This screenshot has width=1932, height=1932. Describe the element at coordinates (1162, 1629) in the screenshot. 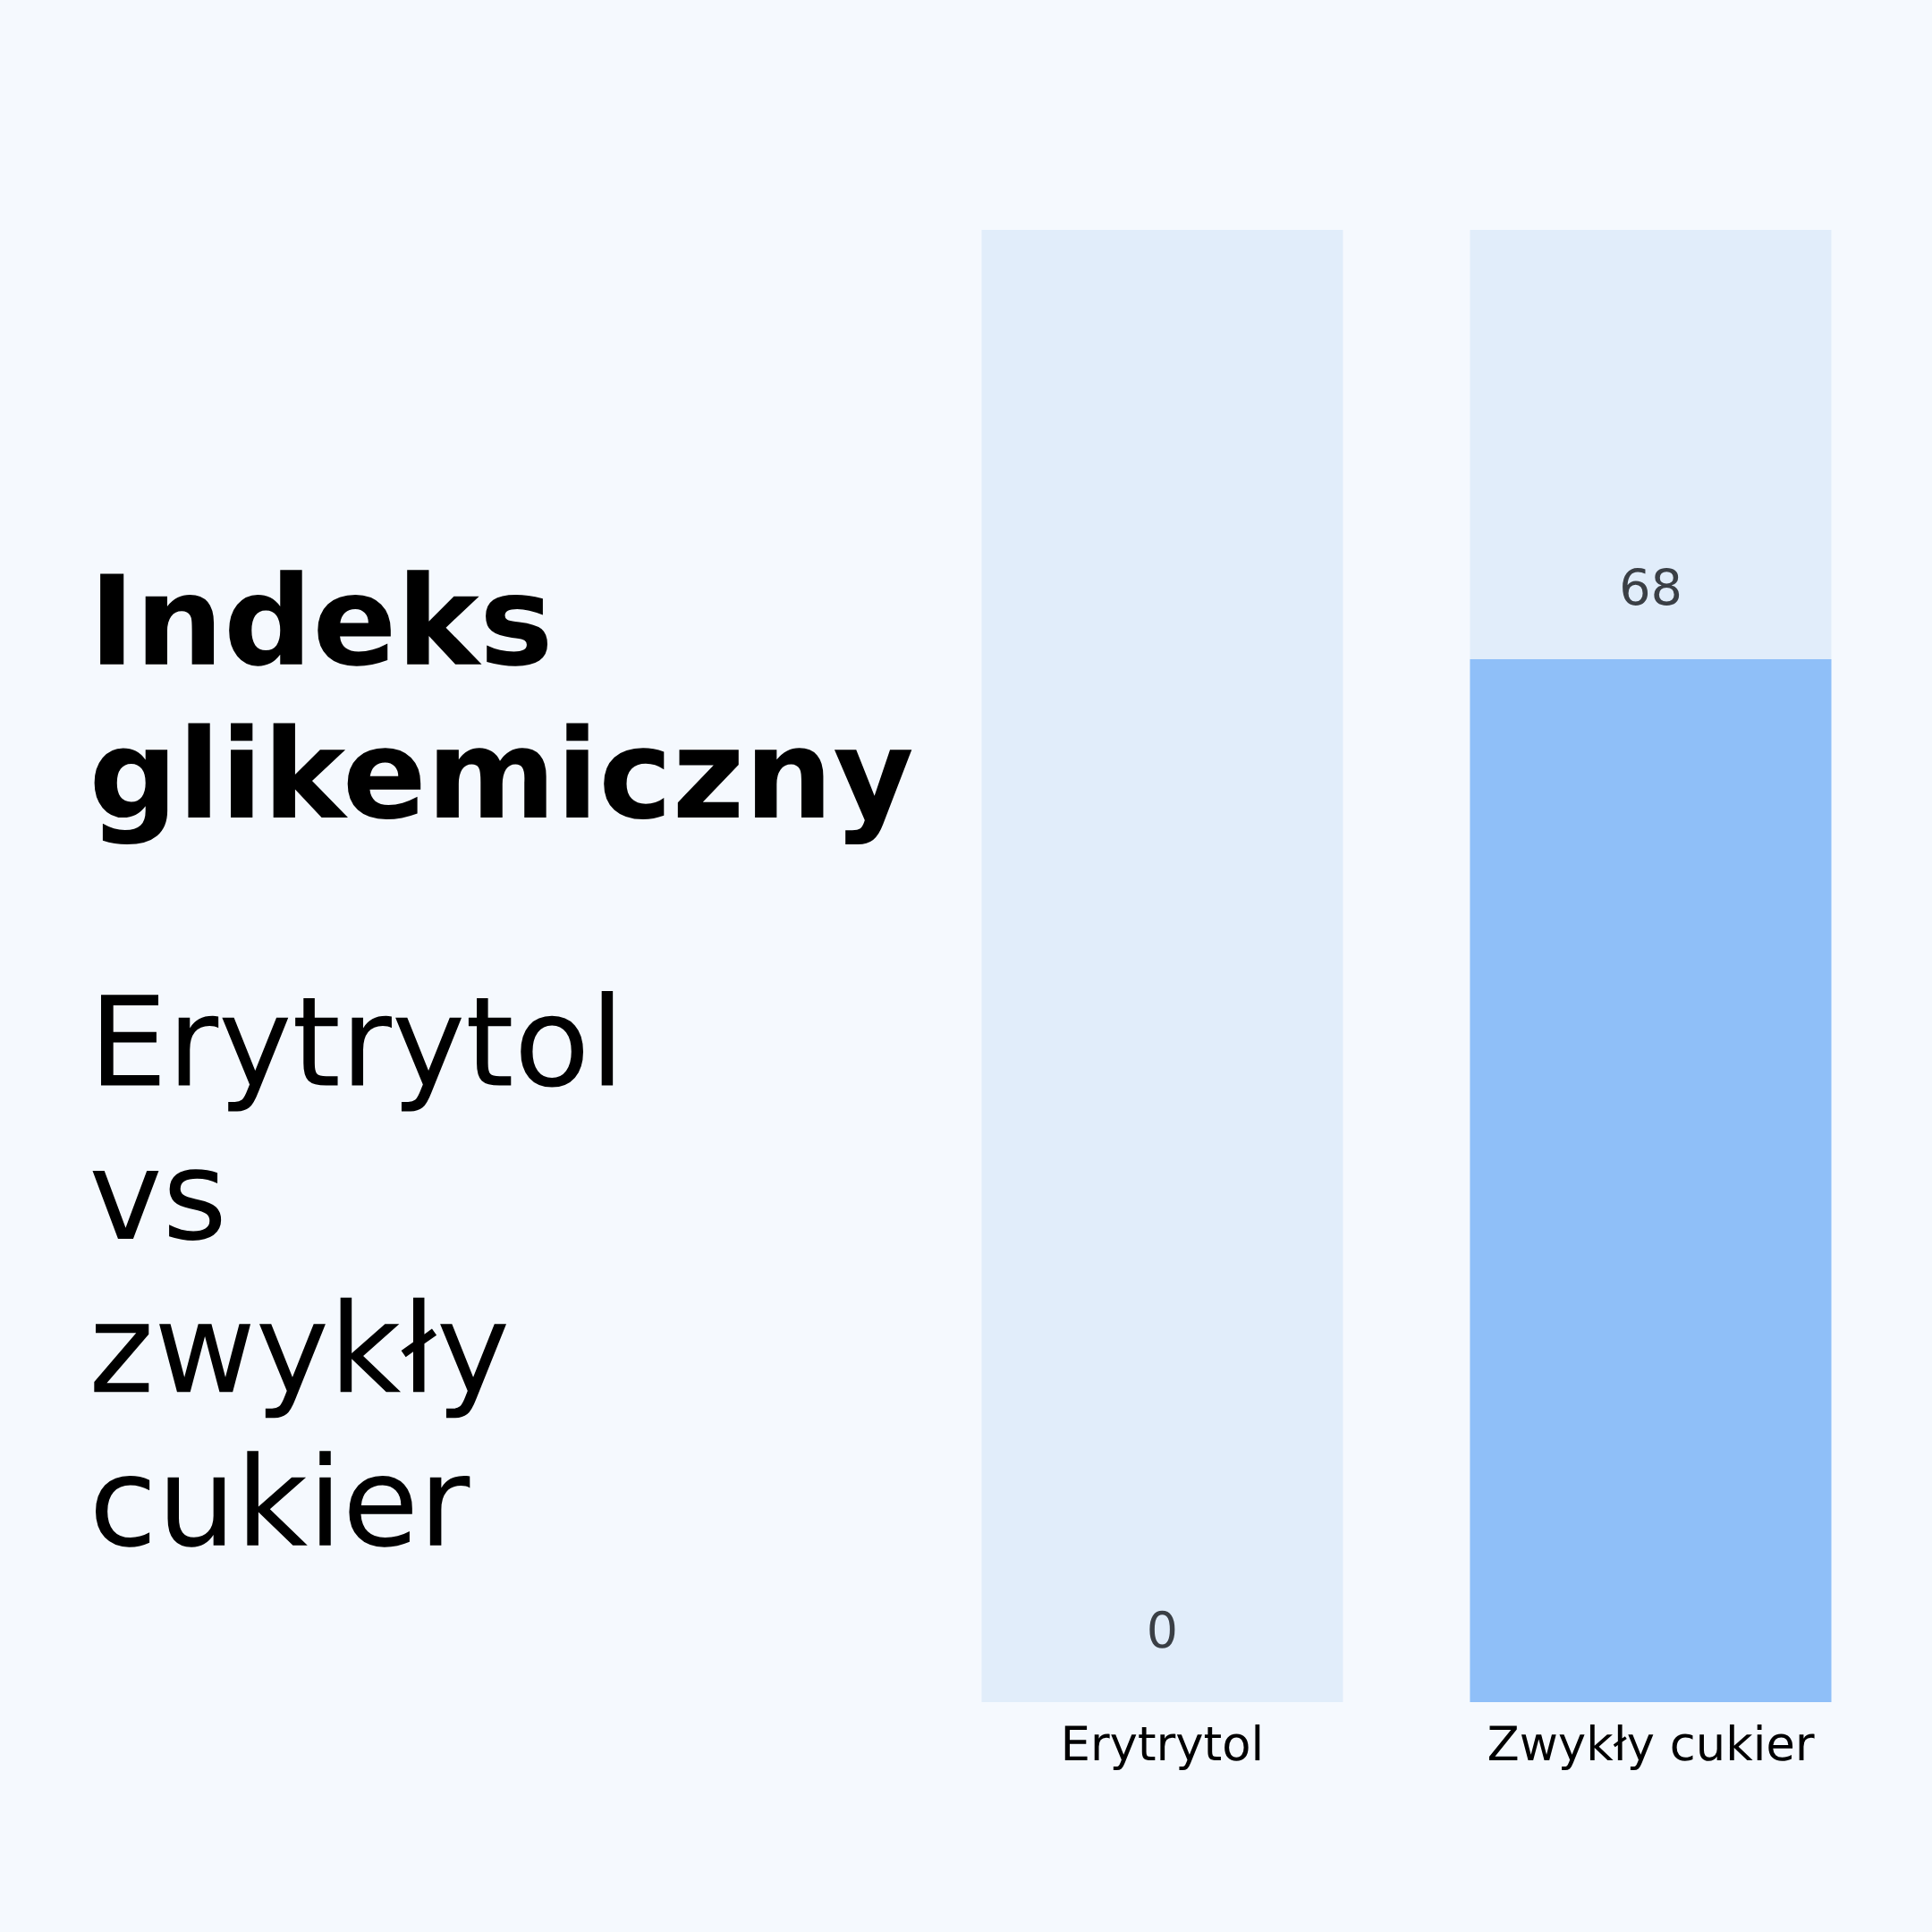

I see `data-label: 0` at that location.